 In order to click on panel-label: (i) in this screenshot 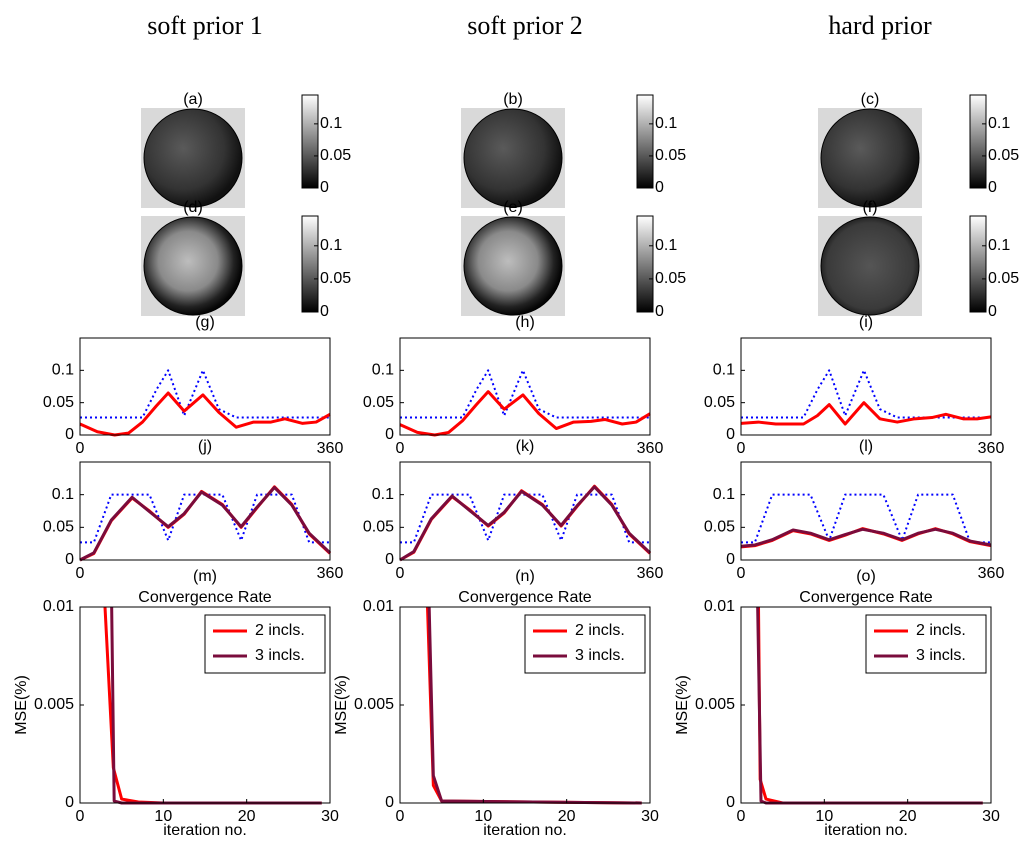, I will do `click(866, 322)`.